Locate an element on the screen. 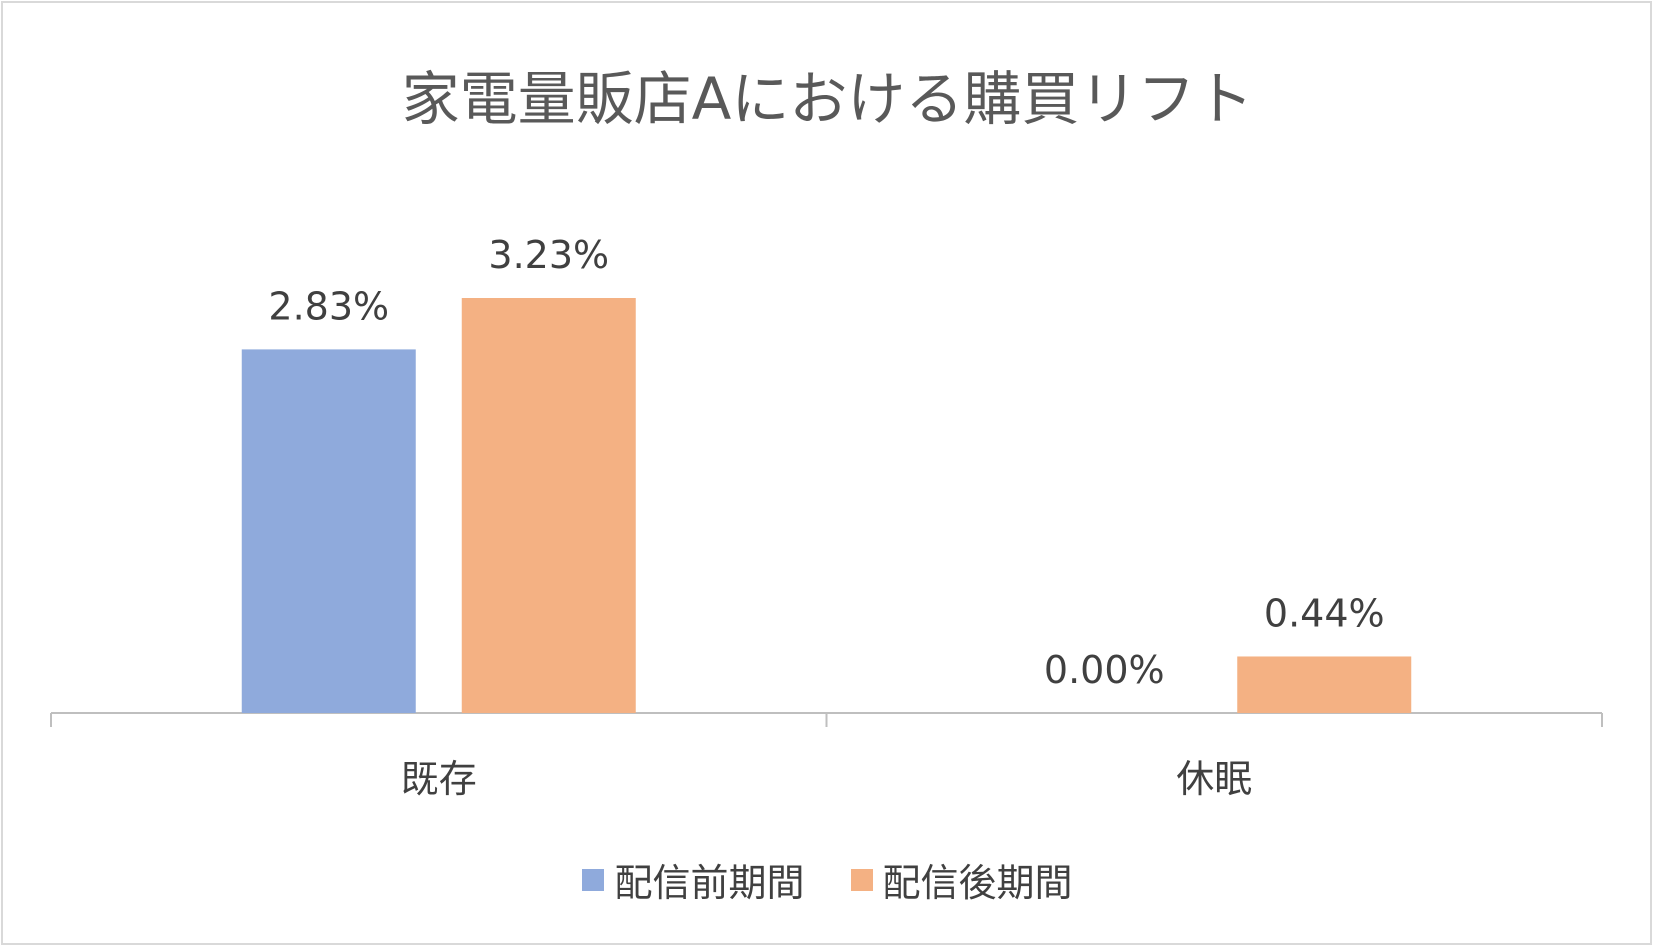 Image resolution: width=1655 pixels, height=948 pixels. legend-item-before: 配信前期間 is located at coordinates (693, 879).